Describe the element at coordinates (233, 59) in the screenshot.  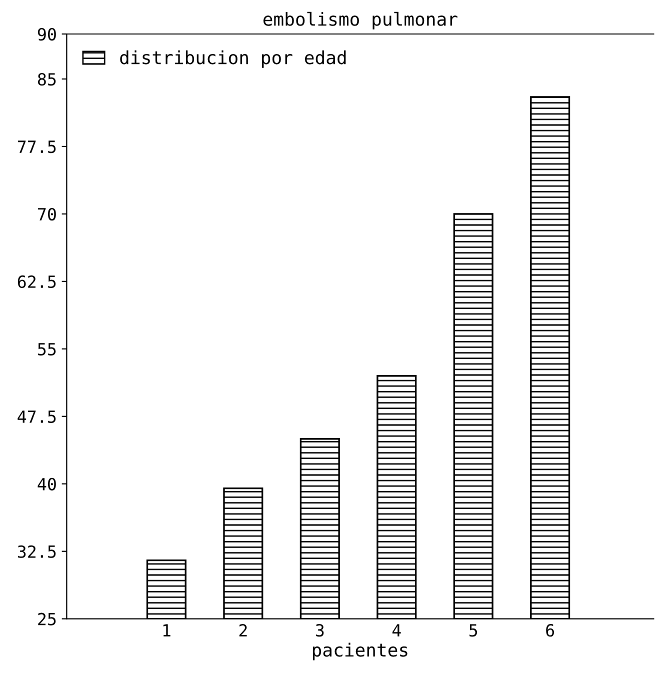
I see `legend-label: distribucion por edad` at that location.